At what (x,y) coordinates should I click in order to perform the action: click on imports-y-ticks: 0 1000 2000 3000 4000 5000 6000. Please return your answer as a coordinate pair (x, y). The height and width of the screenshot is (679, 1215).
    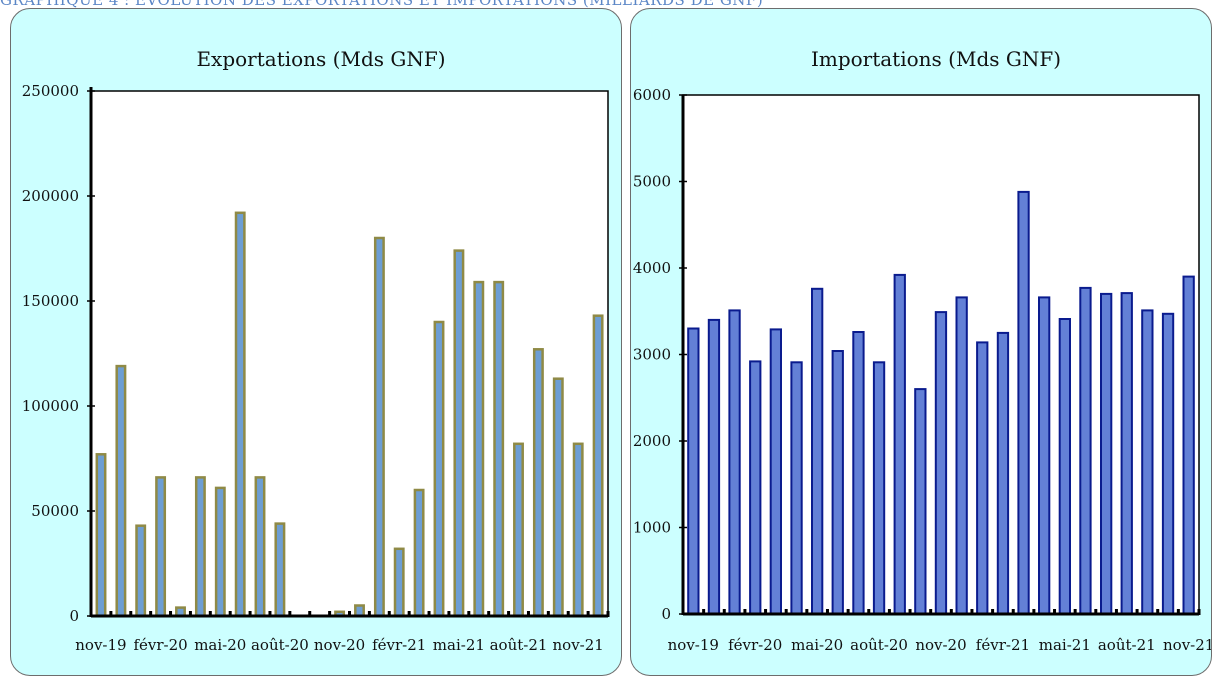
    Looking at the image, I should click on (660, 354).